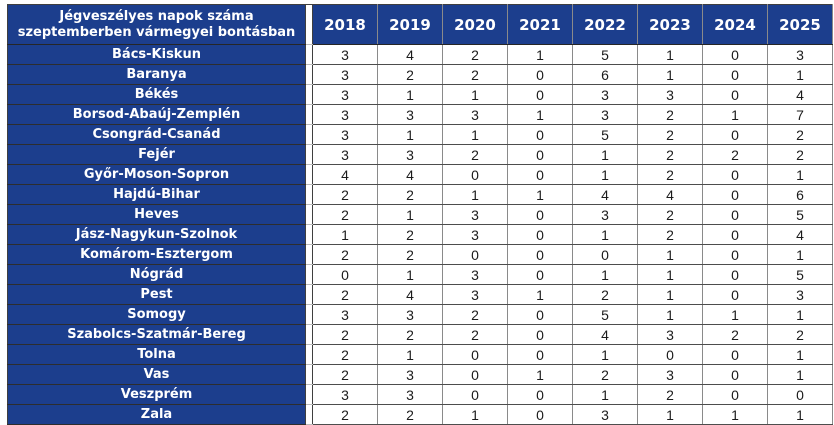 This screenshot has width=834, height=425. I want to click on county-label: Komárom-Esztergom, so click(156, 254).